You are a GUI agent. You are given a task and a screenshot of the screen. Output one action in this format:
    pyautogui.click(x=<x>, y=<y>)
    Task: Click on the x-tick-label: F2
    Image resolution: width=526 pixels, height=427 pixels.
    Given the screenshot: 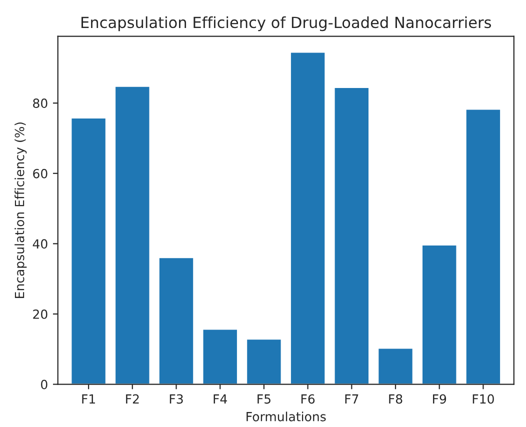 What is the action you would take?
    pyautogui.click(x=132, y=399)
    